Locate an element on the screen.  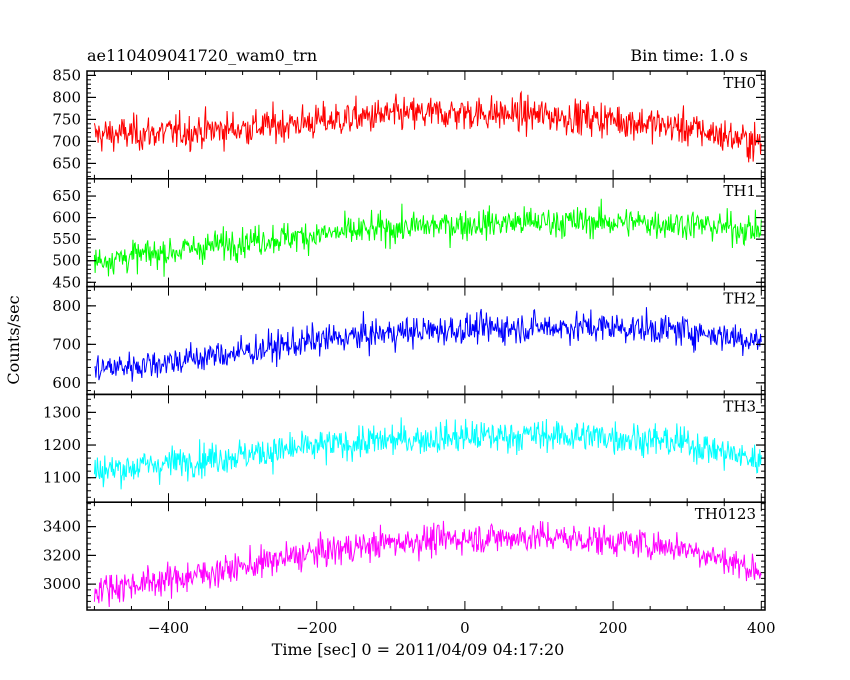
panel-label: TH1 is located at coordinates (739, 191).